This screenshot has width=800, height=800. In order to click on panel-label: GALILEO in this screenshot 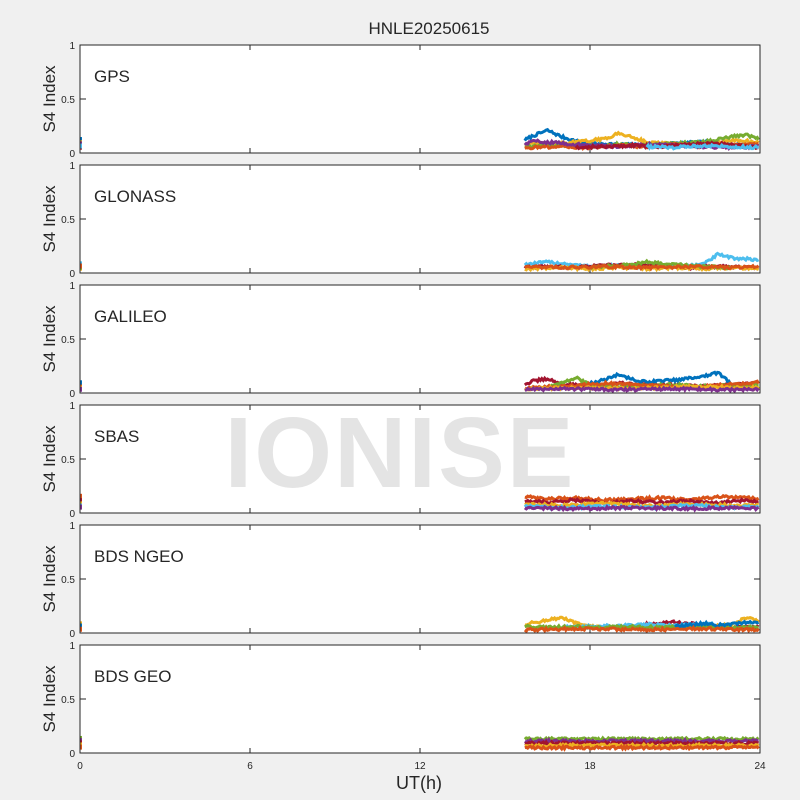, I will do `click(130, 316)`.